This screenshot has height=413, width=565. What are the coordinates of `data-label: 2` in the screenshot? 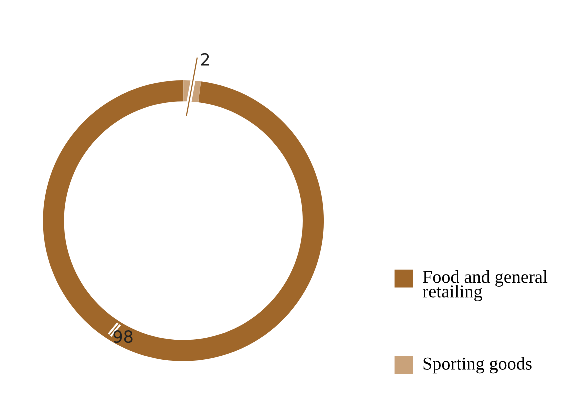 It's located at (205, 59).